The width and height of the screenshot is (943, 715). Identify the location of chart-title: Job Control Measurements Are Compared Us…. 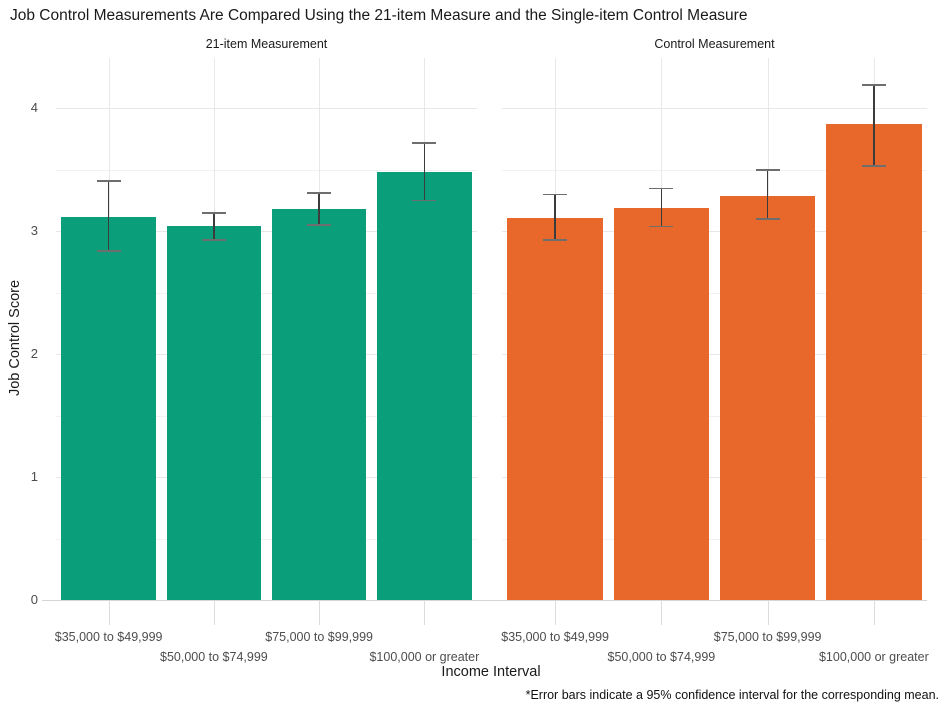
(379, 15).